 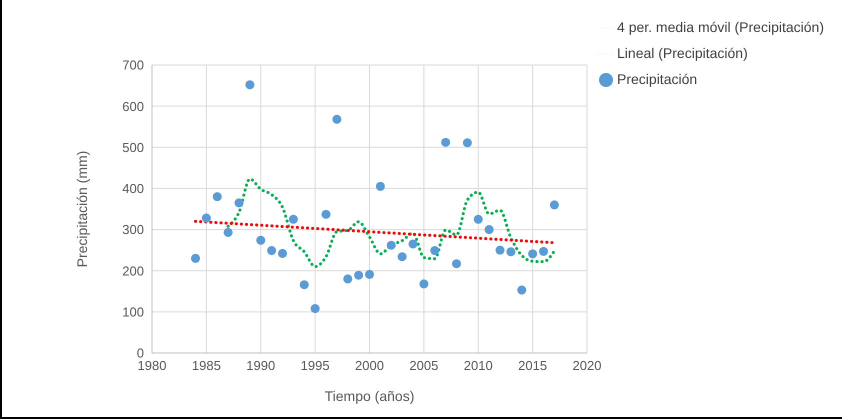 What do you see at coordinates (587, 366) in the screenshot?
I see `x-tick-label: 2020` at bounding box center [587, 366].